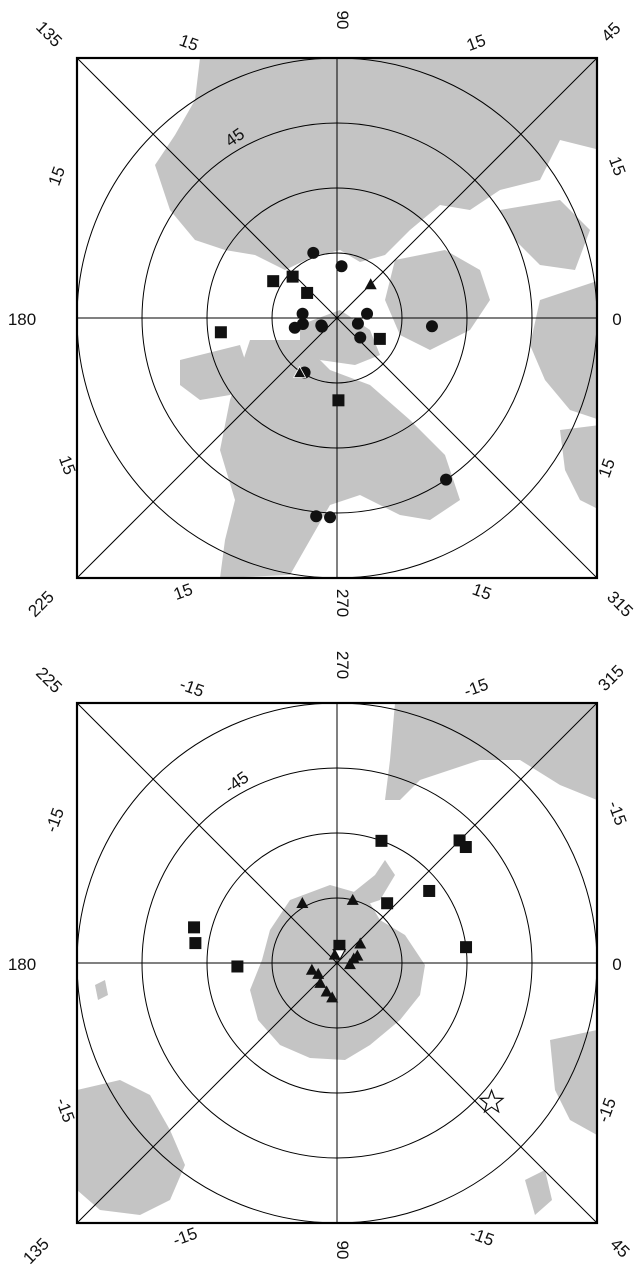 This screenshot has width=638, height=1277. Describe the element at coordinates (215, 372) in the screenshot. I see `north-land-alaska` at that location.